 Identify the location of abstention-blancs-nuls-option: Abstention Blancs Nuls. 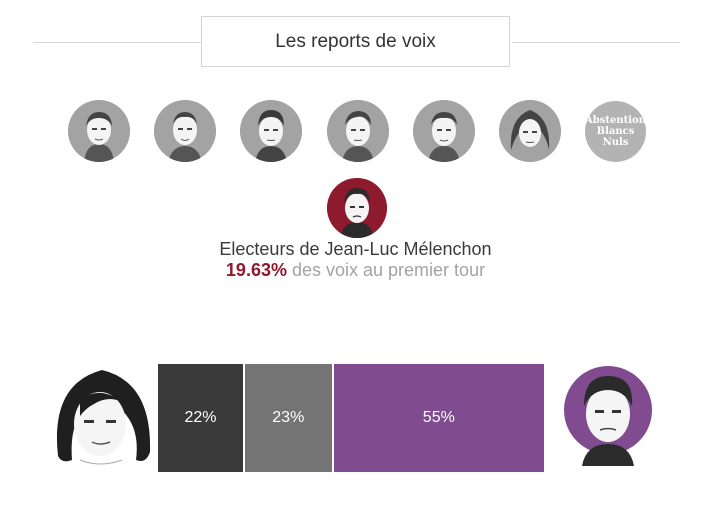
(615, 131).